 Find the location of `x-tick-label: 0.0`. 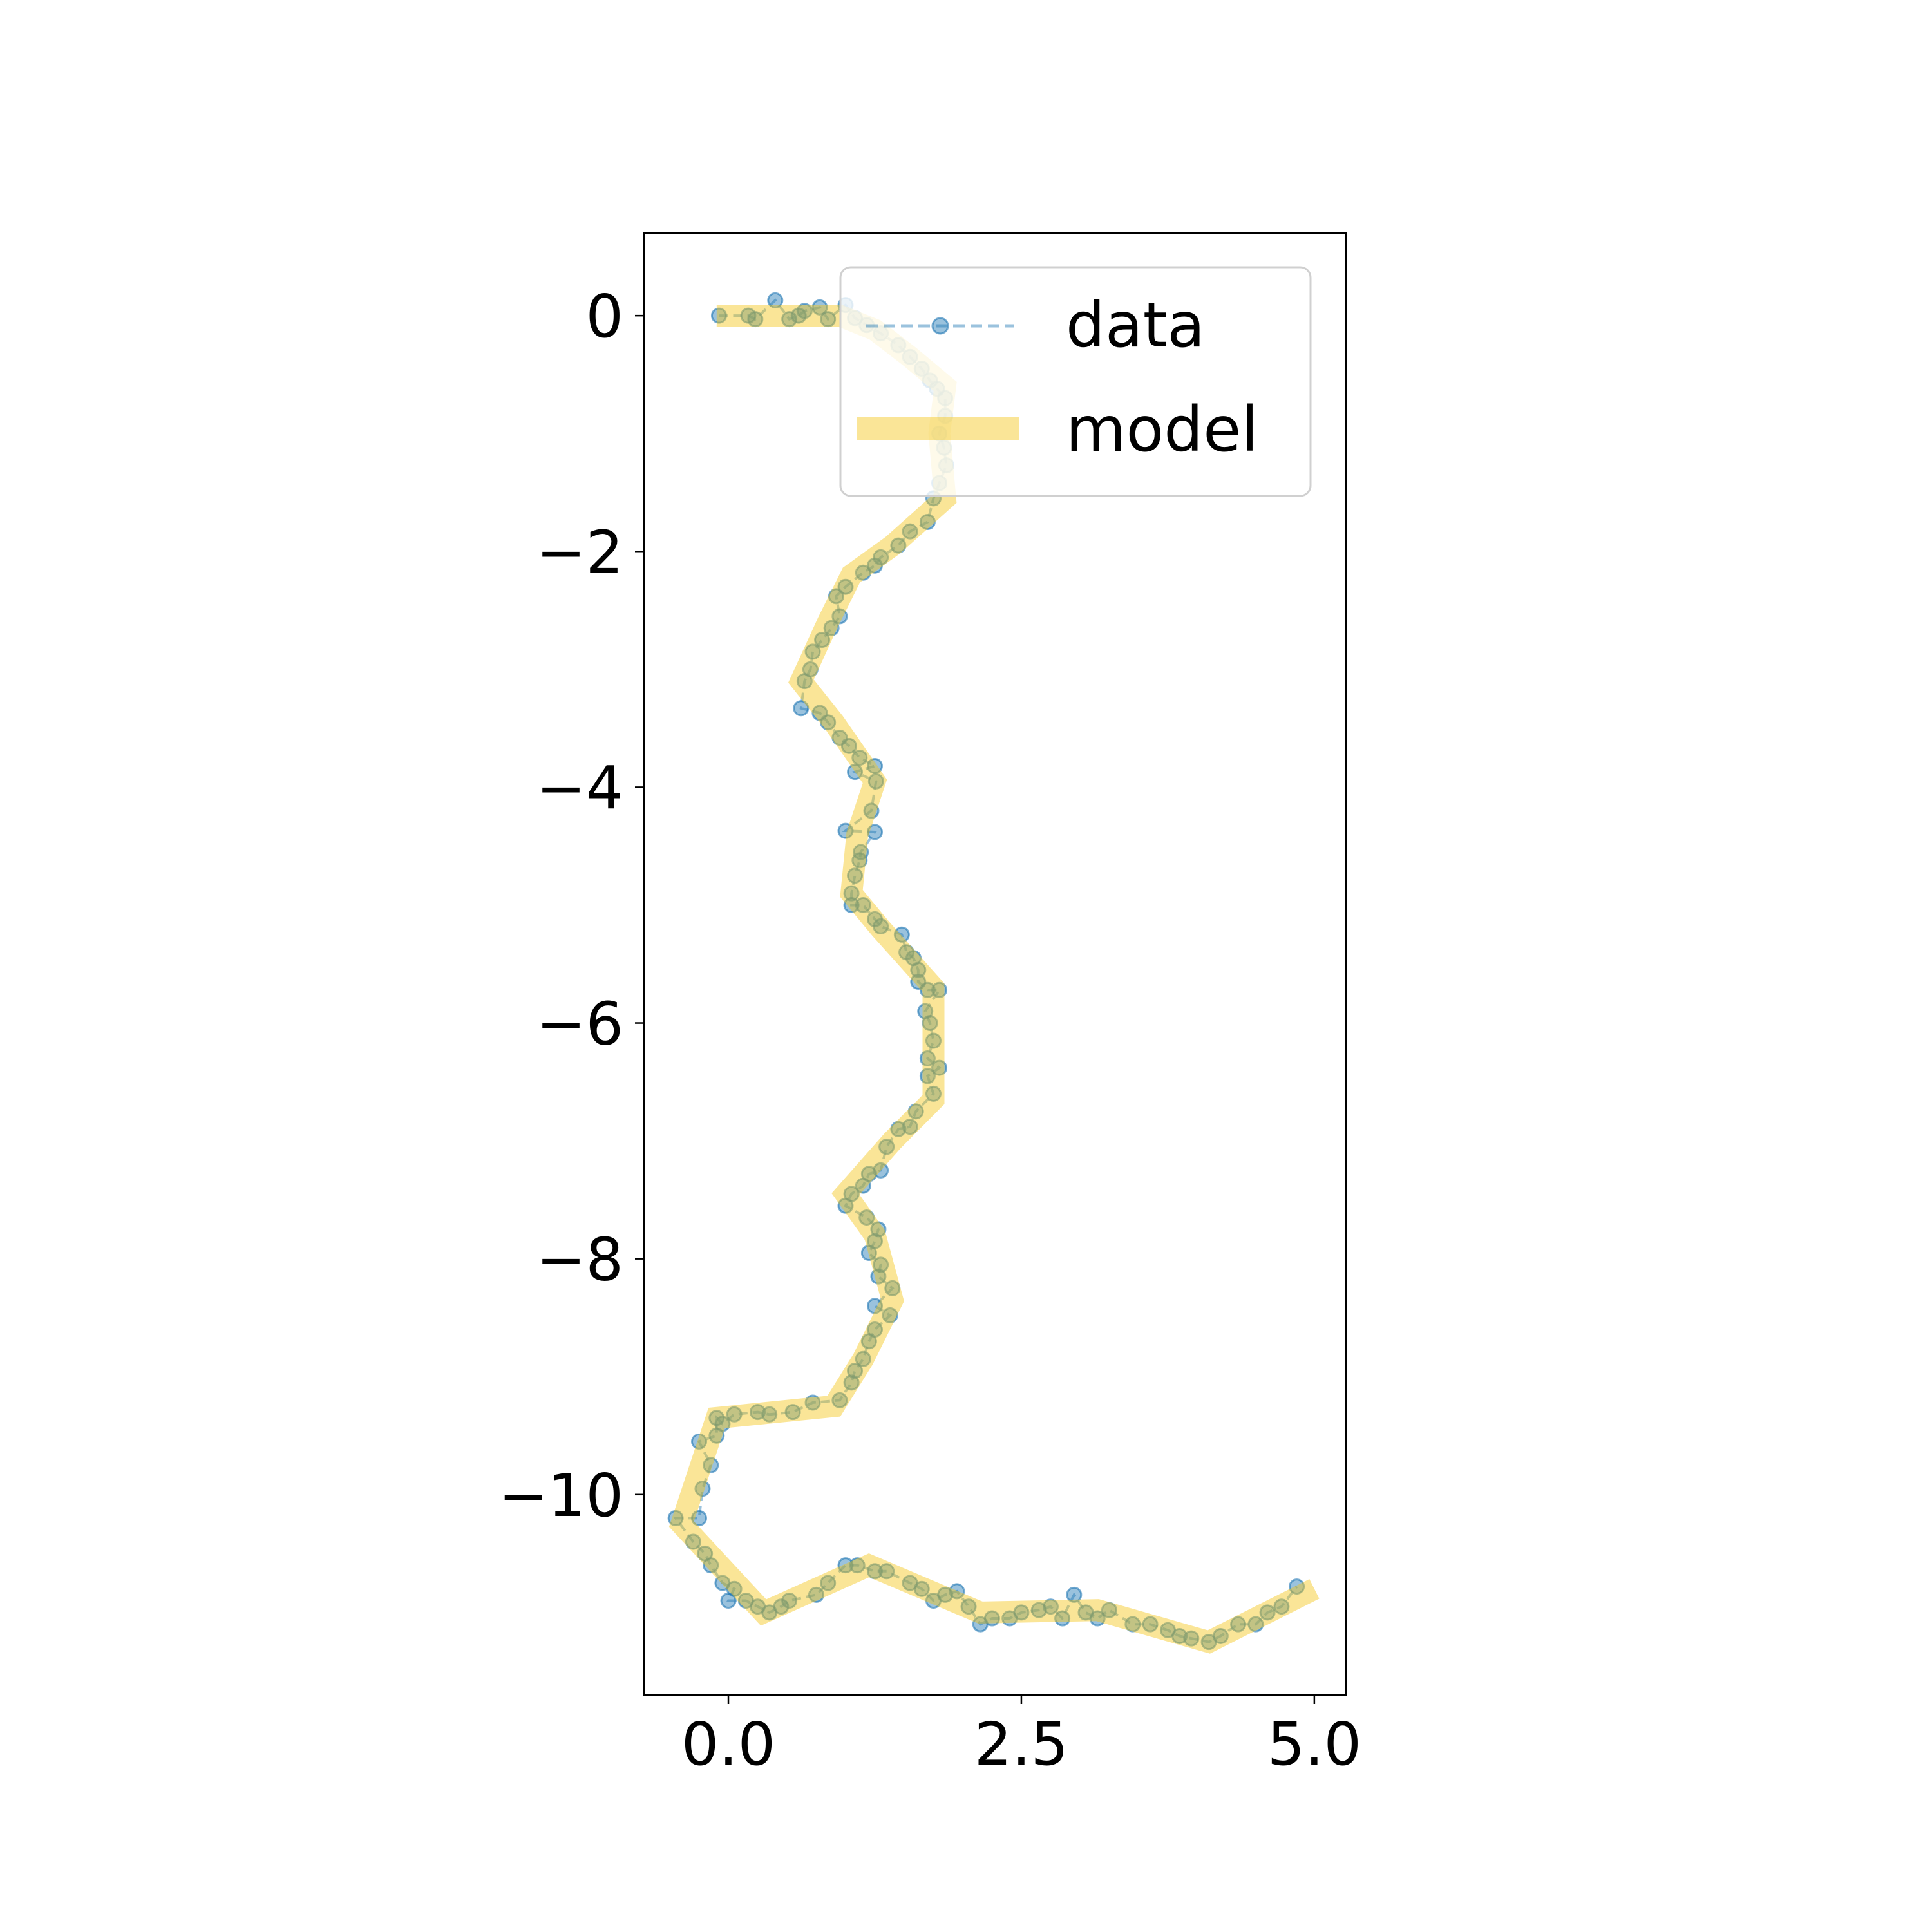

x-tick-label: 0.0 is located at coordinates (728, 1744).